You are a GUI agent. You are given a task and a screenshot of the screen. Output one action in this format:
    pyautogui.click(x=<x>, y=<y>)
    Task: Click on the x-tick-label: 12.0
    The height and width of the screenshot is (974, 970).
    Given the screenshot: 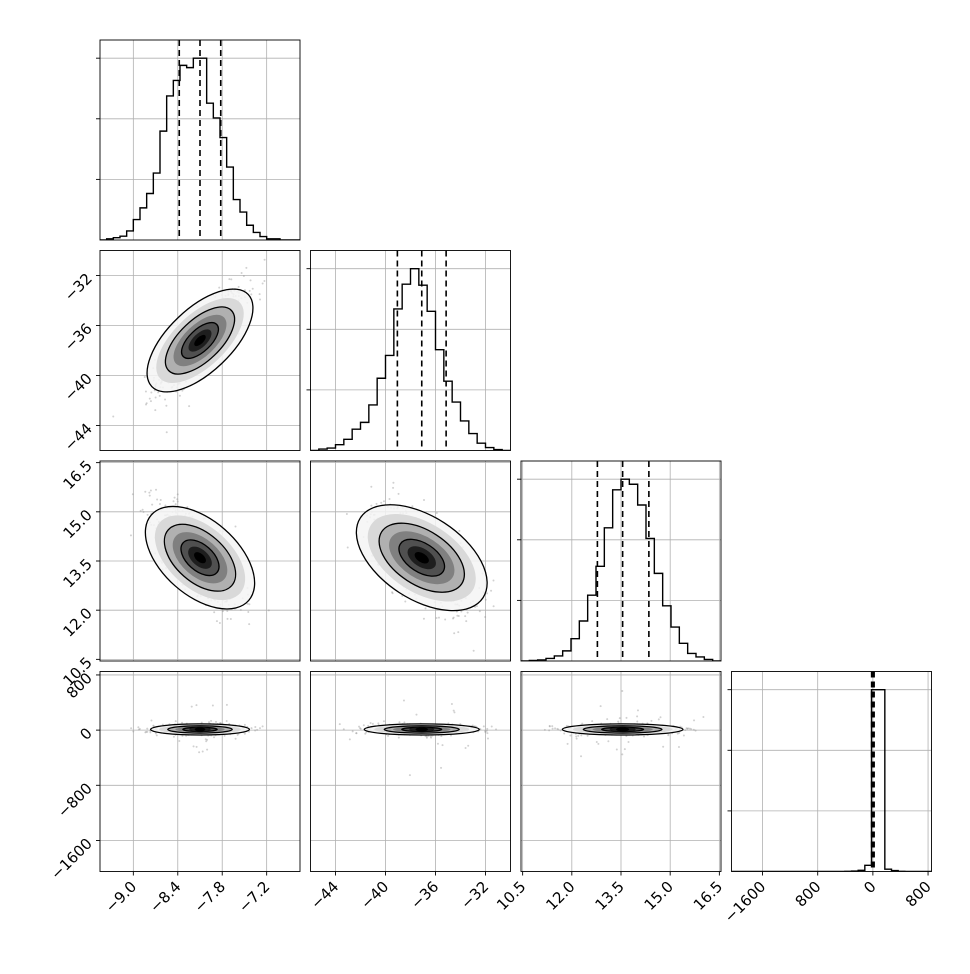 What is the action you would take?
    pyautogui.click(x=560, y=896)
    